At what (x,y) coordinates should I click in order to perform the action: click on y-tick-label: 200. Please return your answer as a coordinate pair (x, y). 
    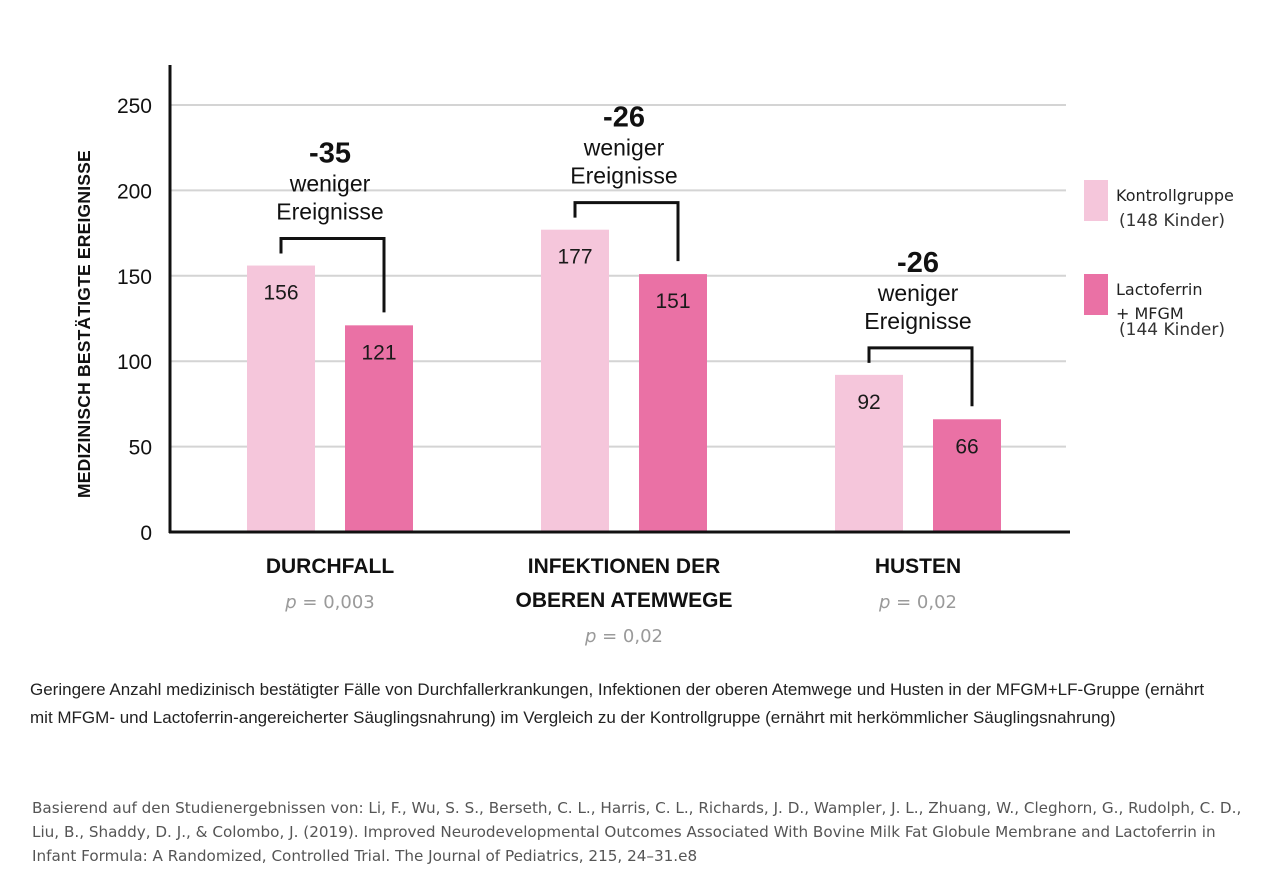
    Looking at the image, I should click on (134, 191).